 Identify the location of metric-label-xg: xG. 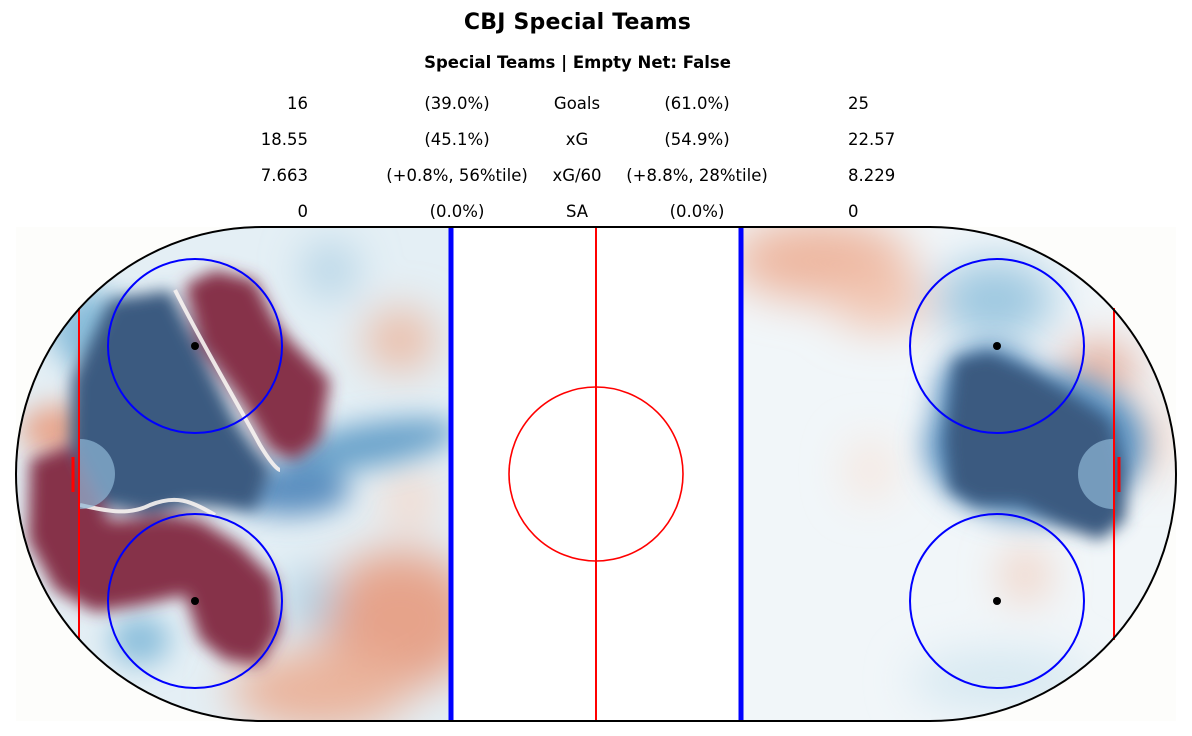
(577, 139).